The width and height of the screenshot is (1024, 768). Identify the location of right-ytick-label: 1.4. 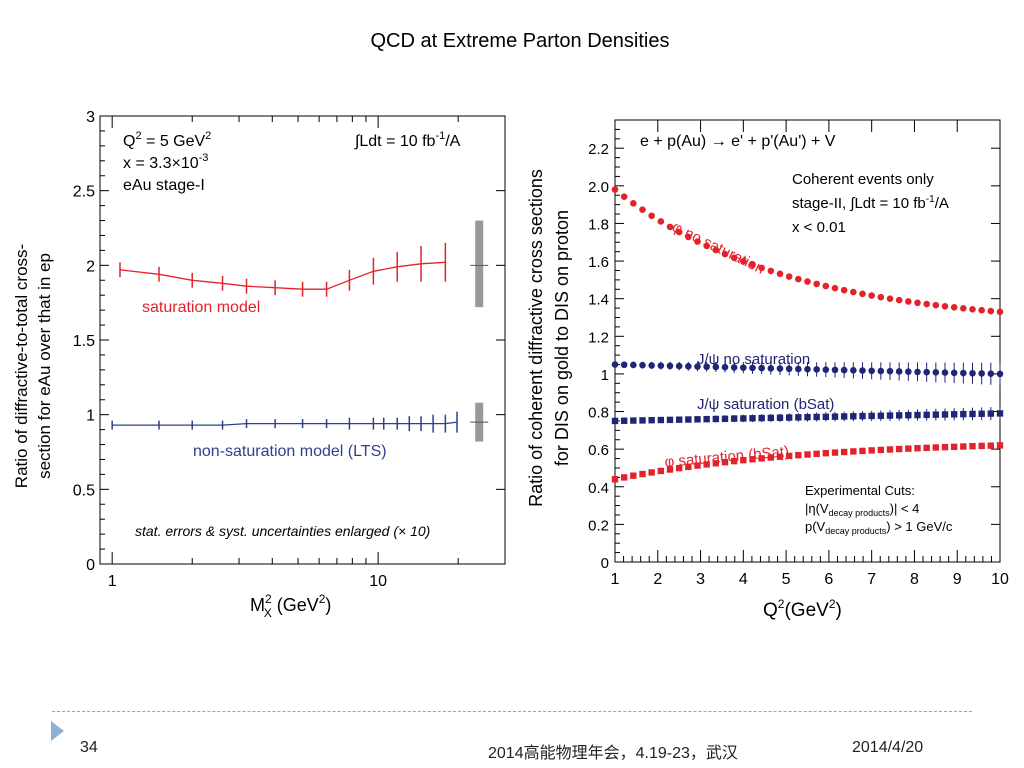
(598, 300).